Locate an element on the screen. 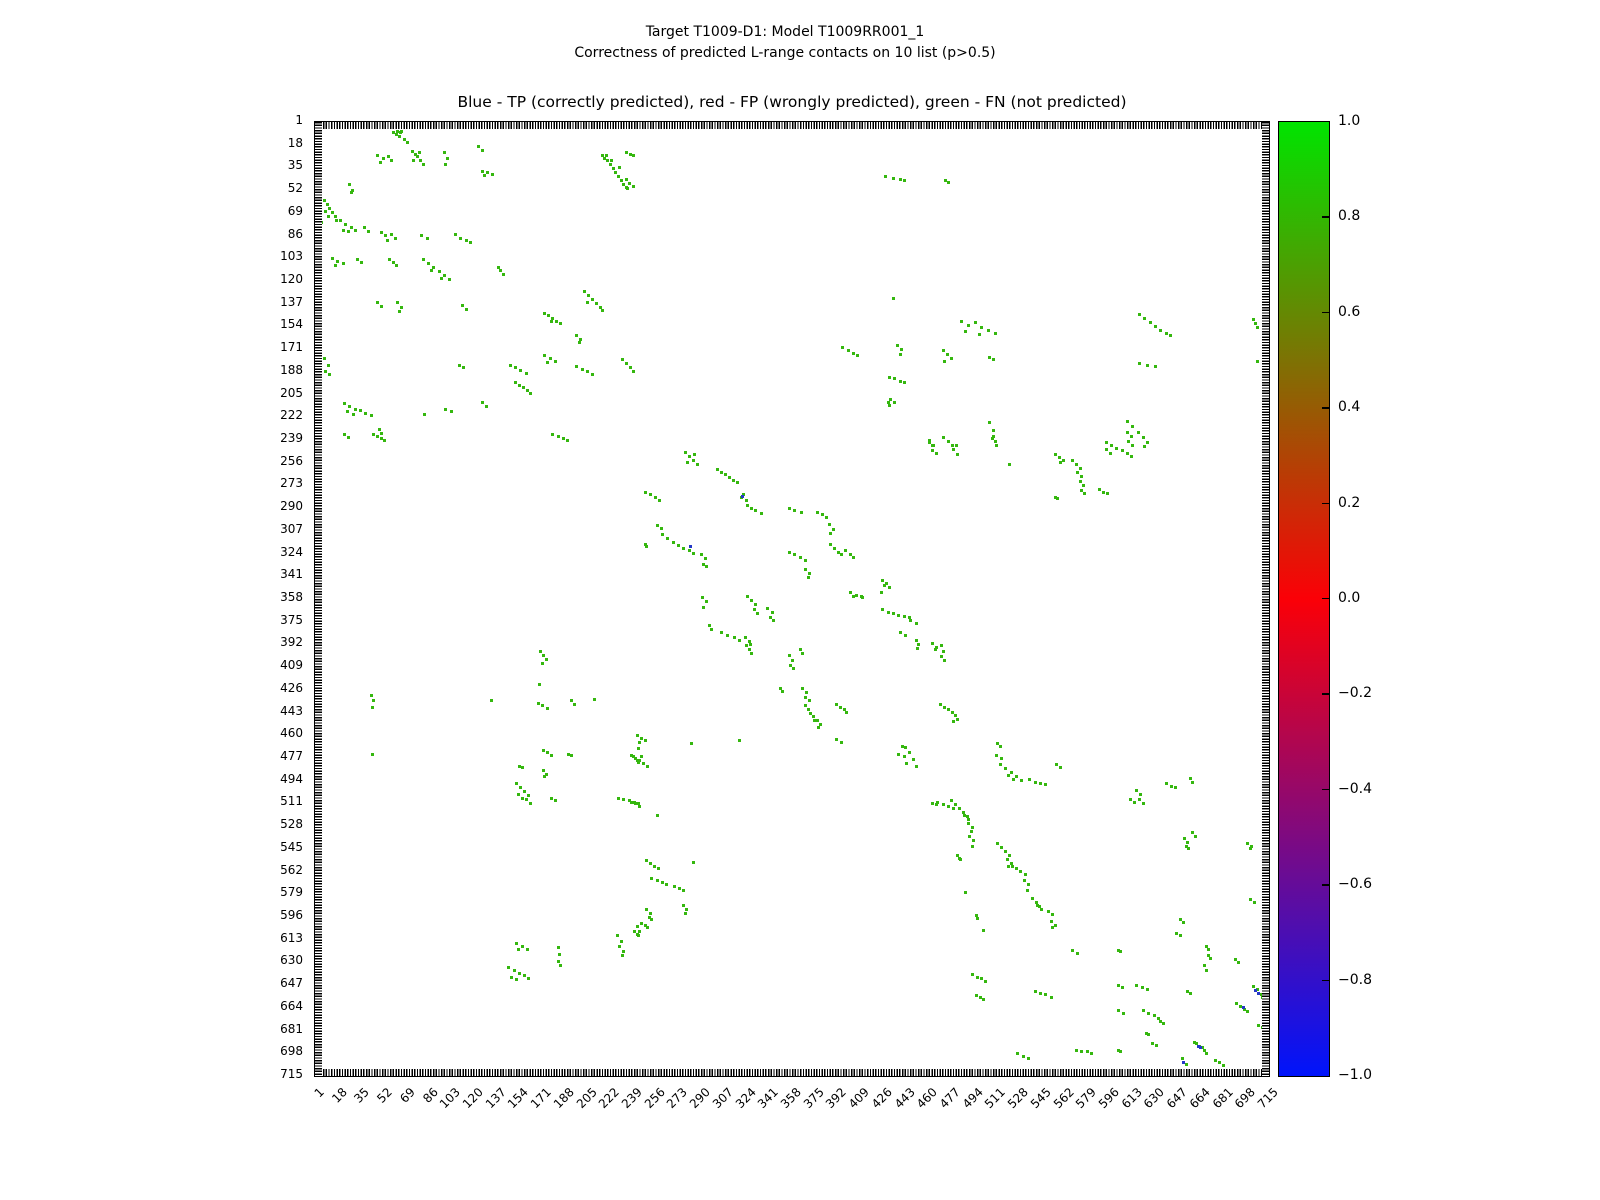  x-tick-label: 324 is located at coordinates (745, 1098).